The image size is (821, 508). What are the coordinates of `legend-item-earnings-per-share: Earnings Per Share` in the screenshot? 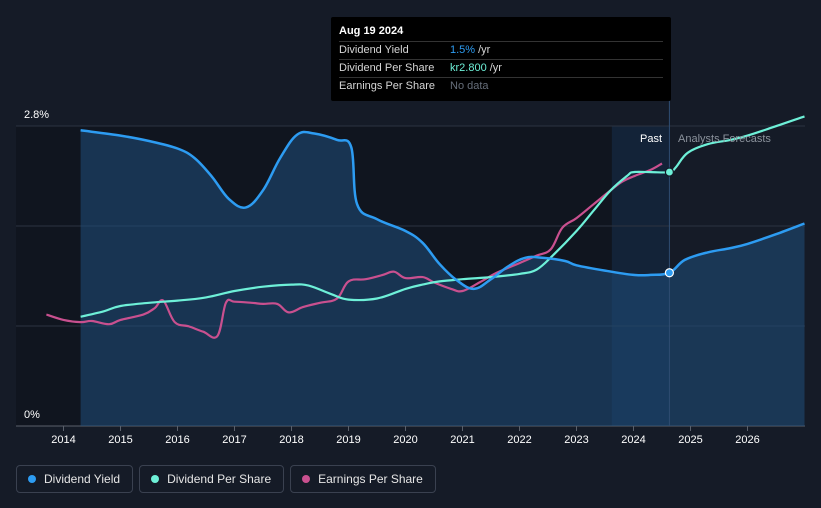 It's located at (363, 479).